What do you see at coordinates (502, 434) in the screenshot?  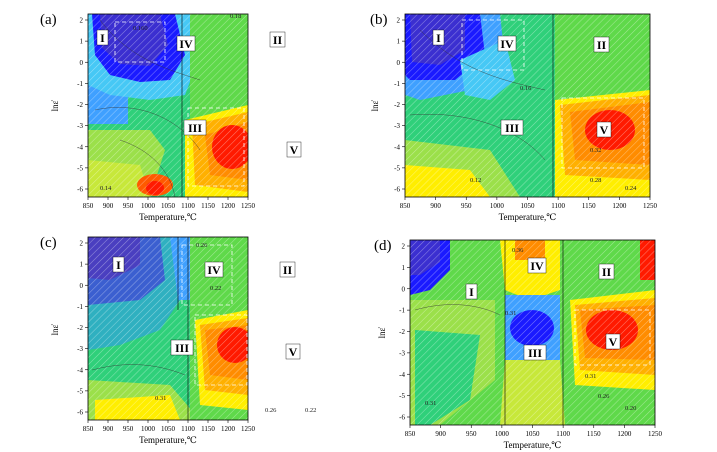 I see `x-tick-label: 1000` at bounding box center [502, 434].